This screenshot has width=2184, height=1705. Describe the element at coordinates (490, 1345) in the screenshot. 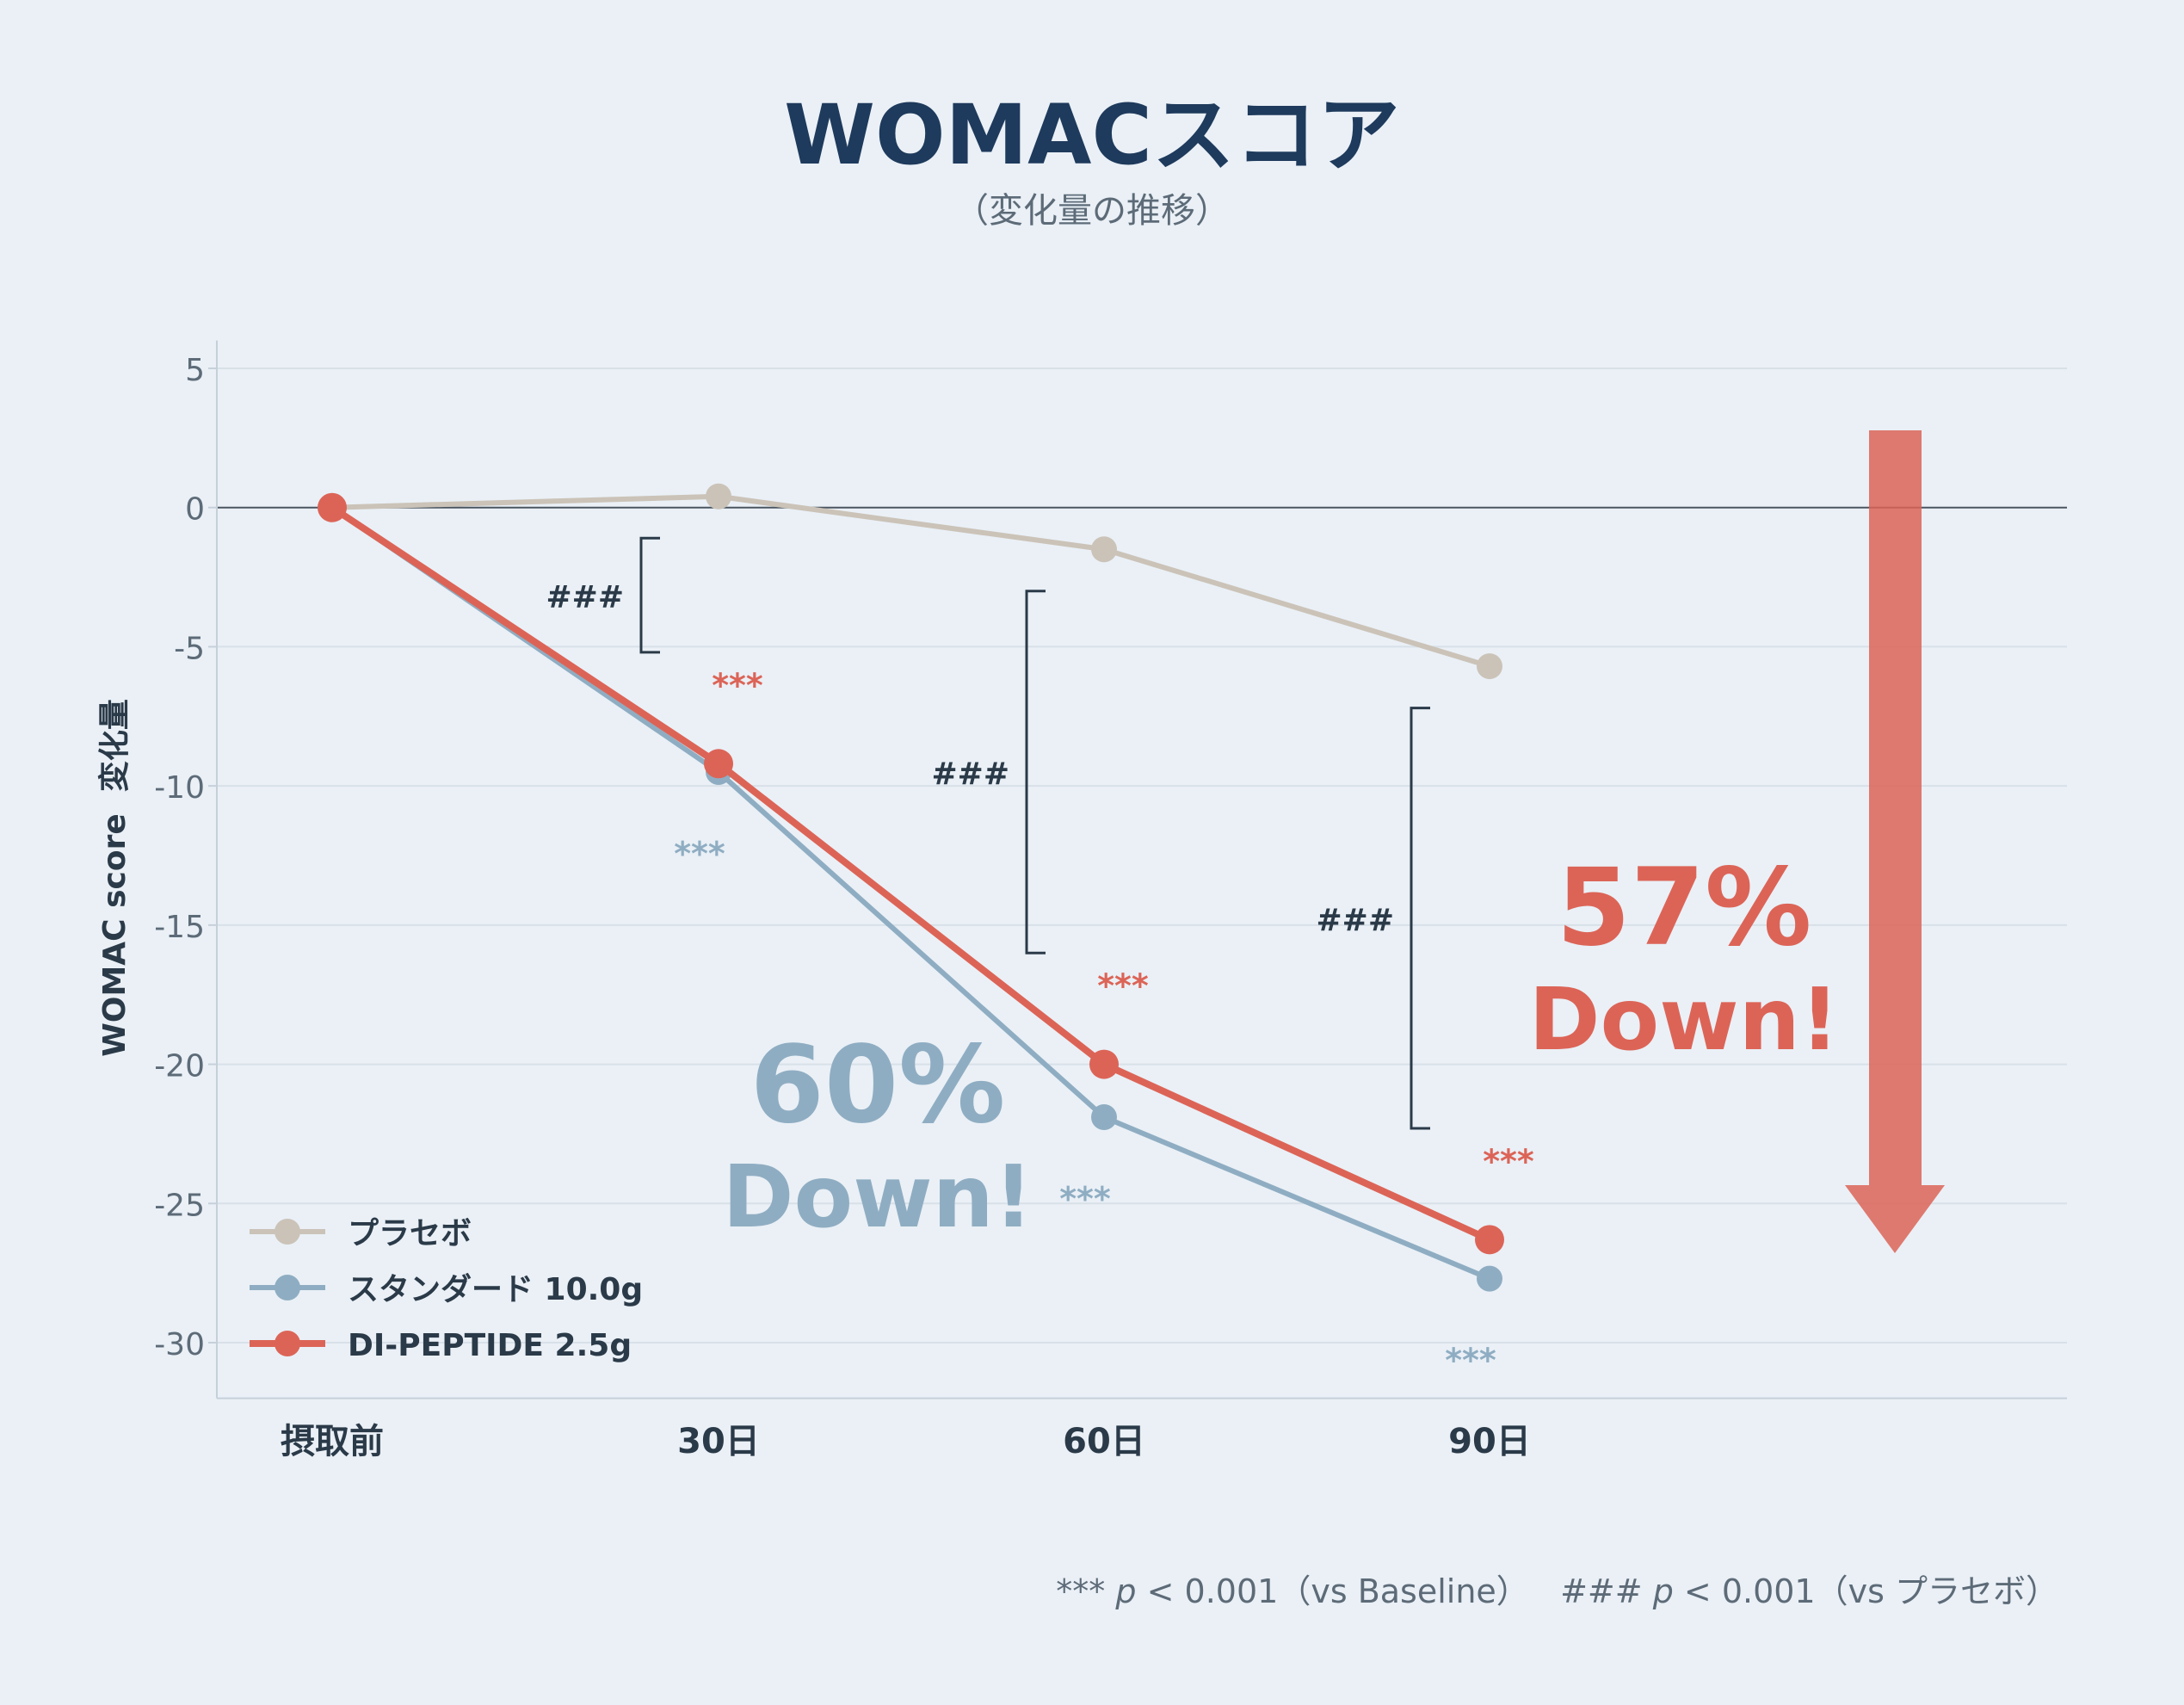

I see `legend-label: DI-PEPTIDE 2.5g` at that location.